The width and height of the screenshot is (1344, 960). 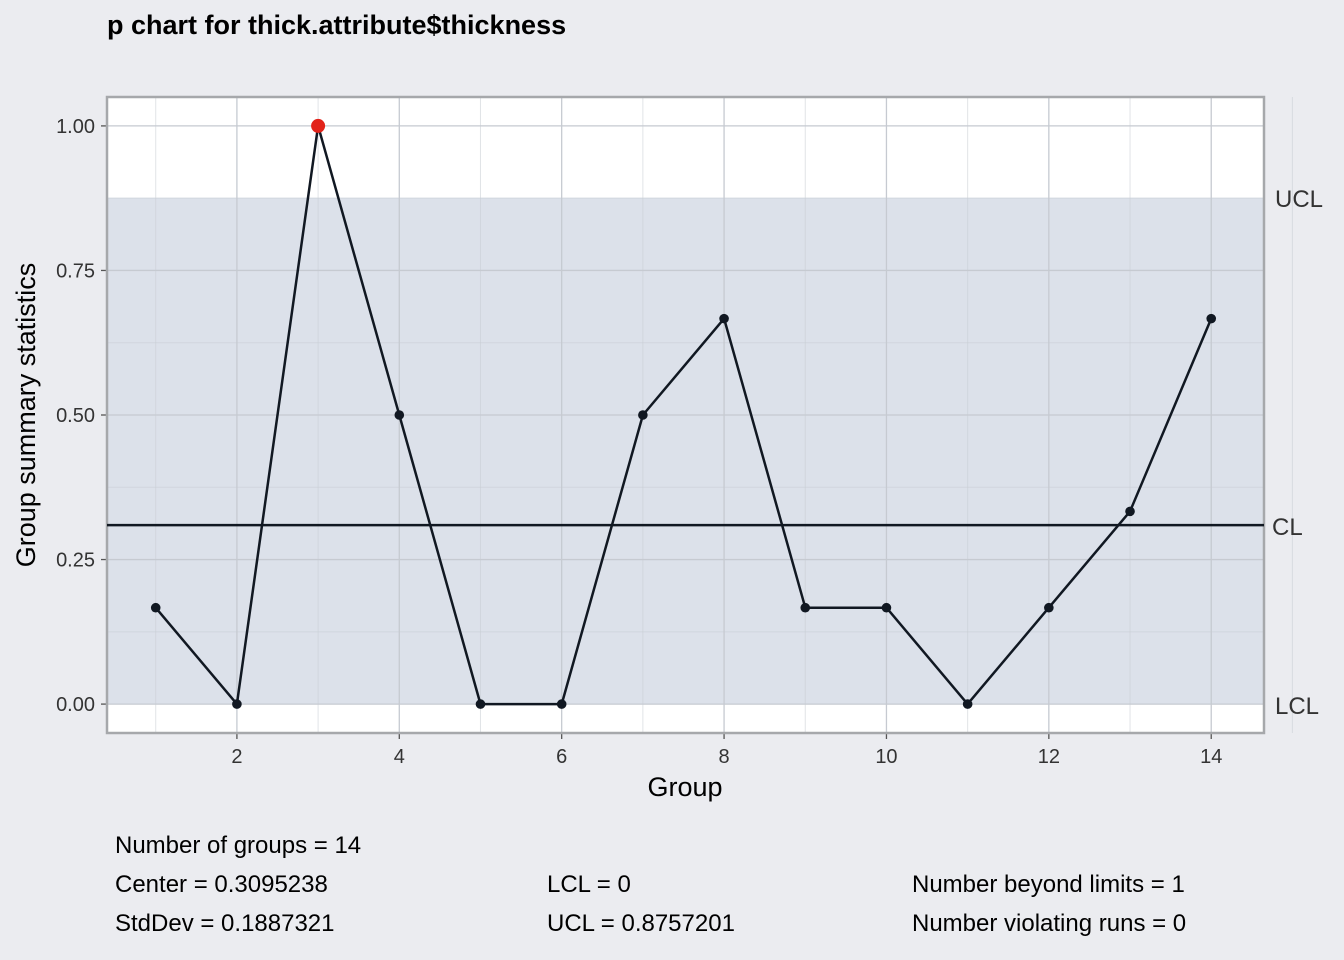 I want to click on data-point-out-of-control, so click(x=318, y=125).